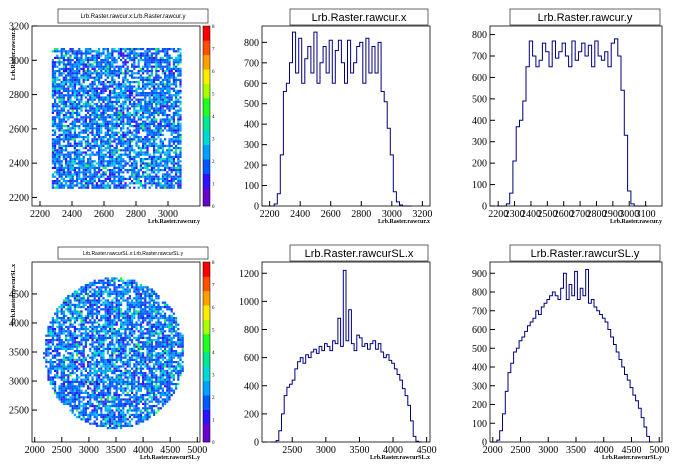  I want to click on chart-title: Lrb.Raster.rawcur.x, so click(359, 18).